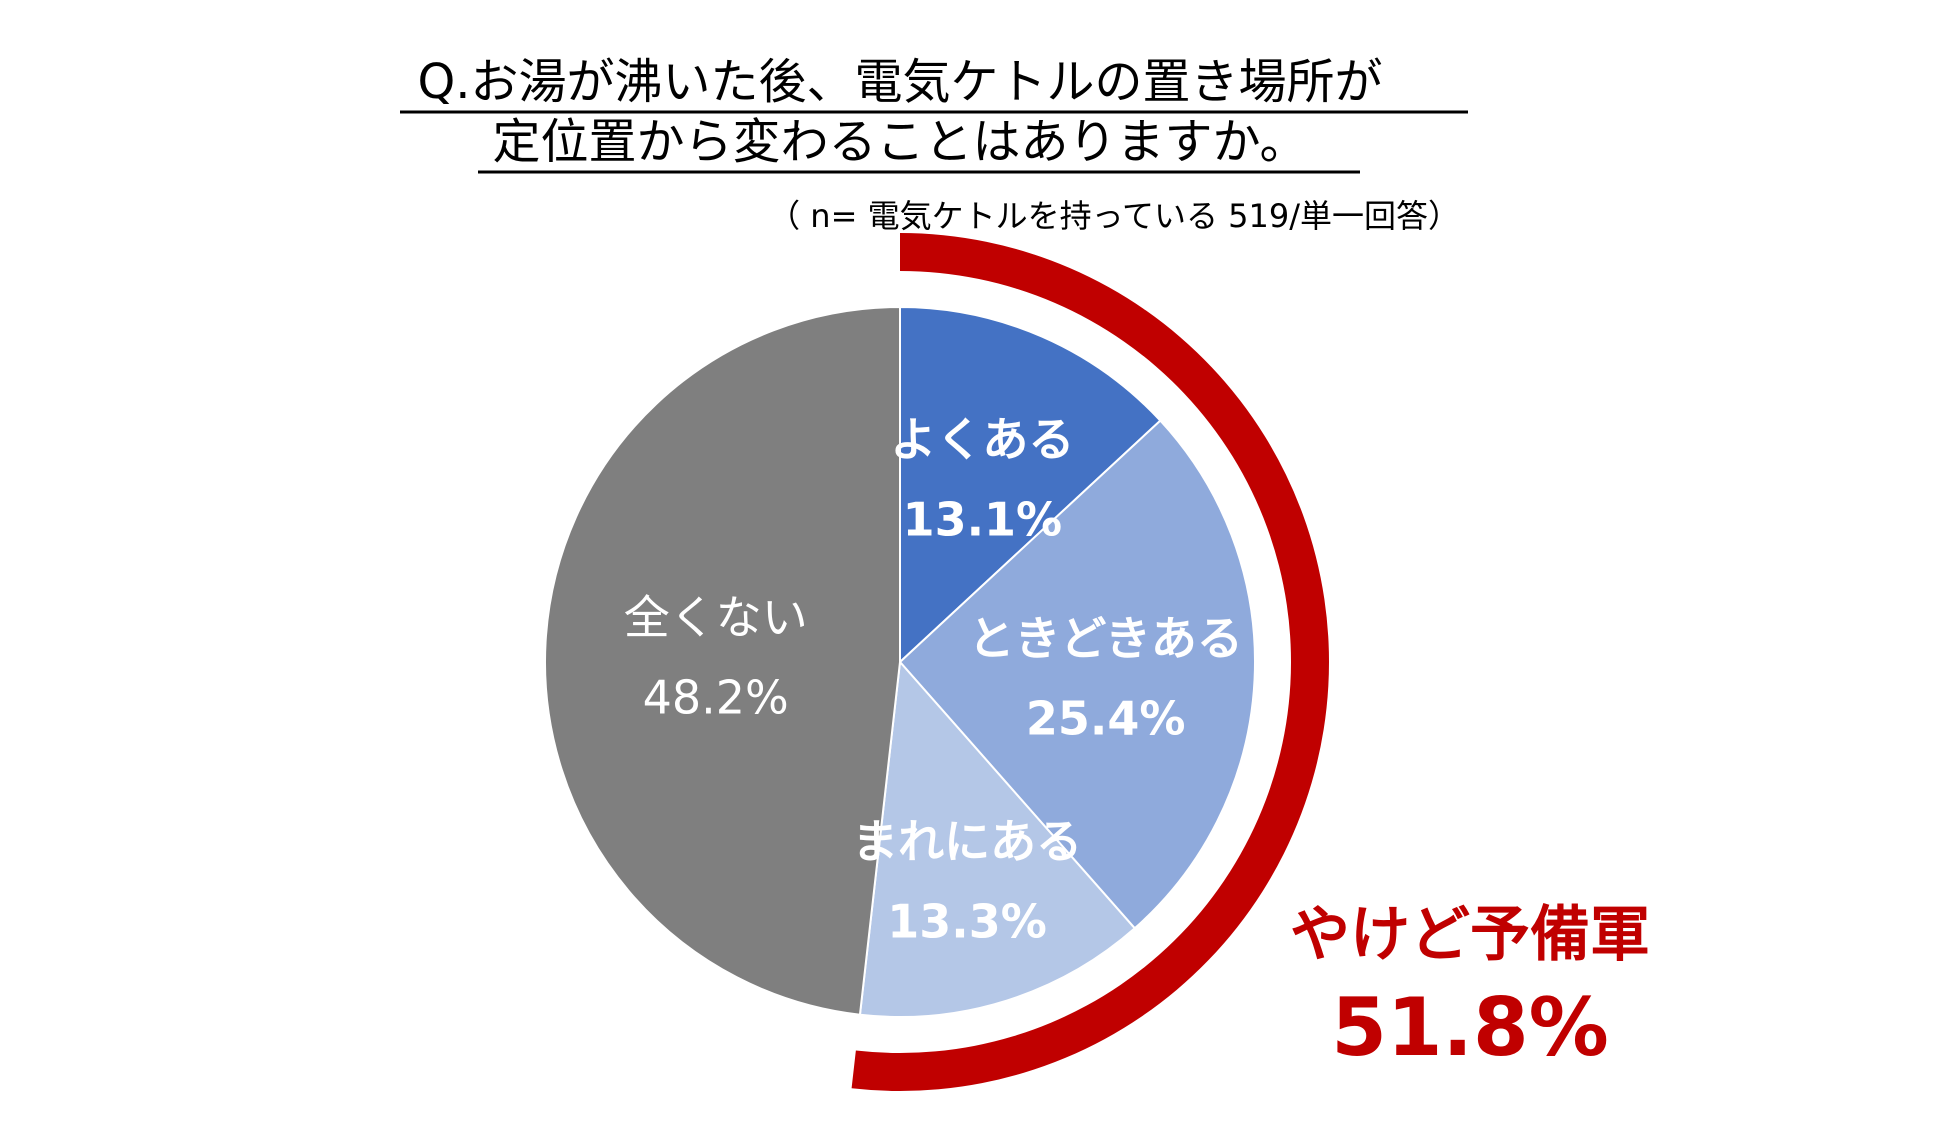  Describe the element at coordinates (967, 841) in the screenshot. I see `slice-label-2: まれにある` at that location.